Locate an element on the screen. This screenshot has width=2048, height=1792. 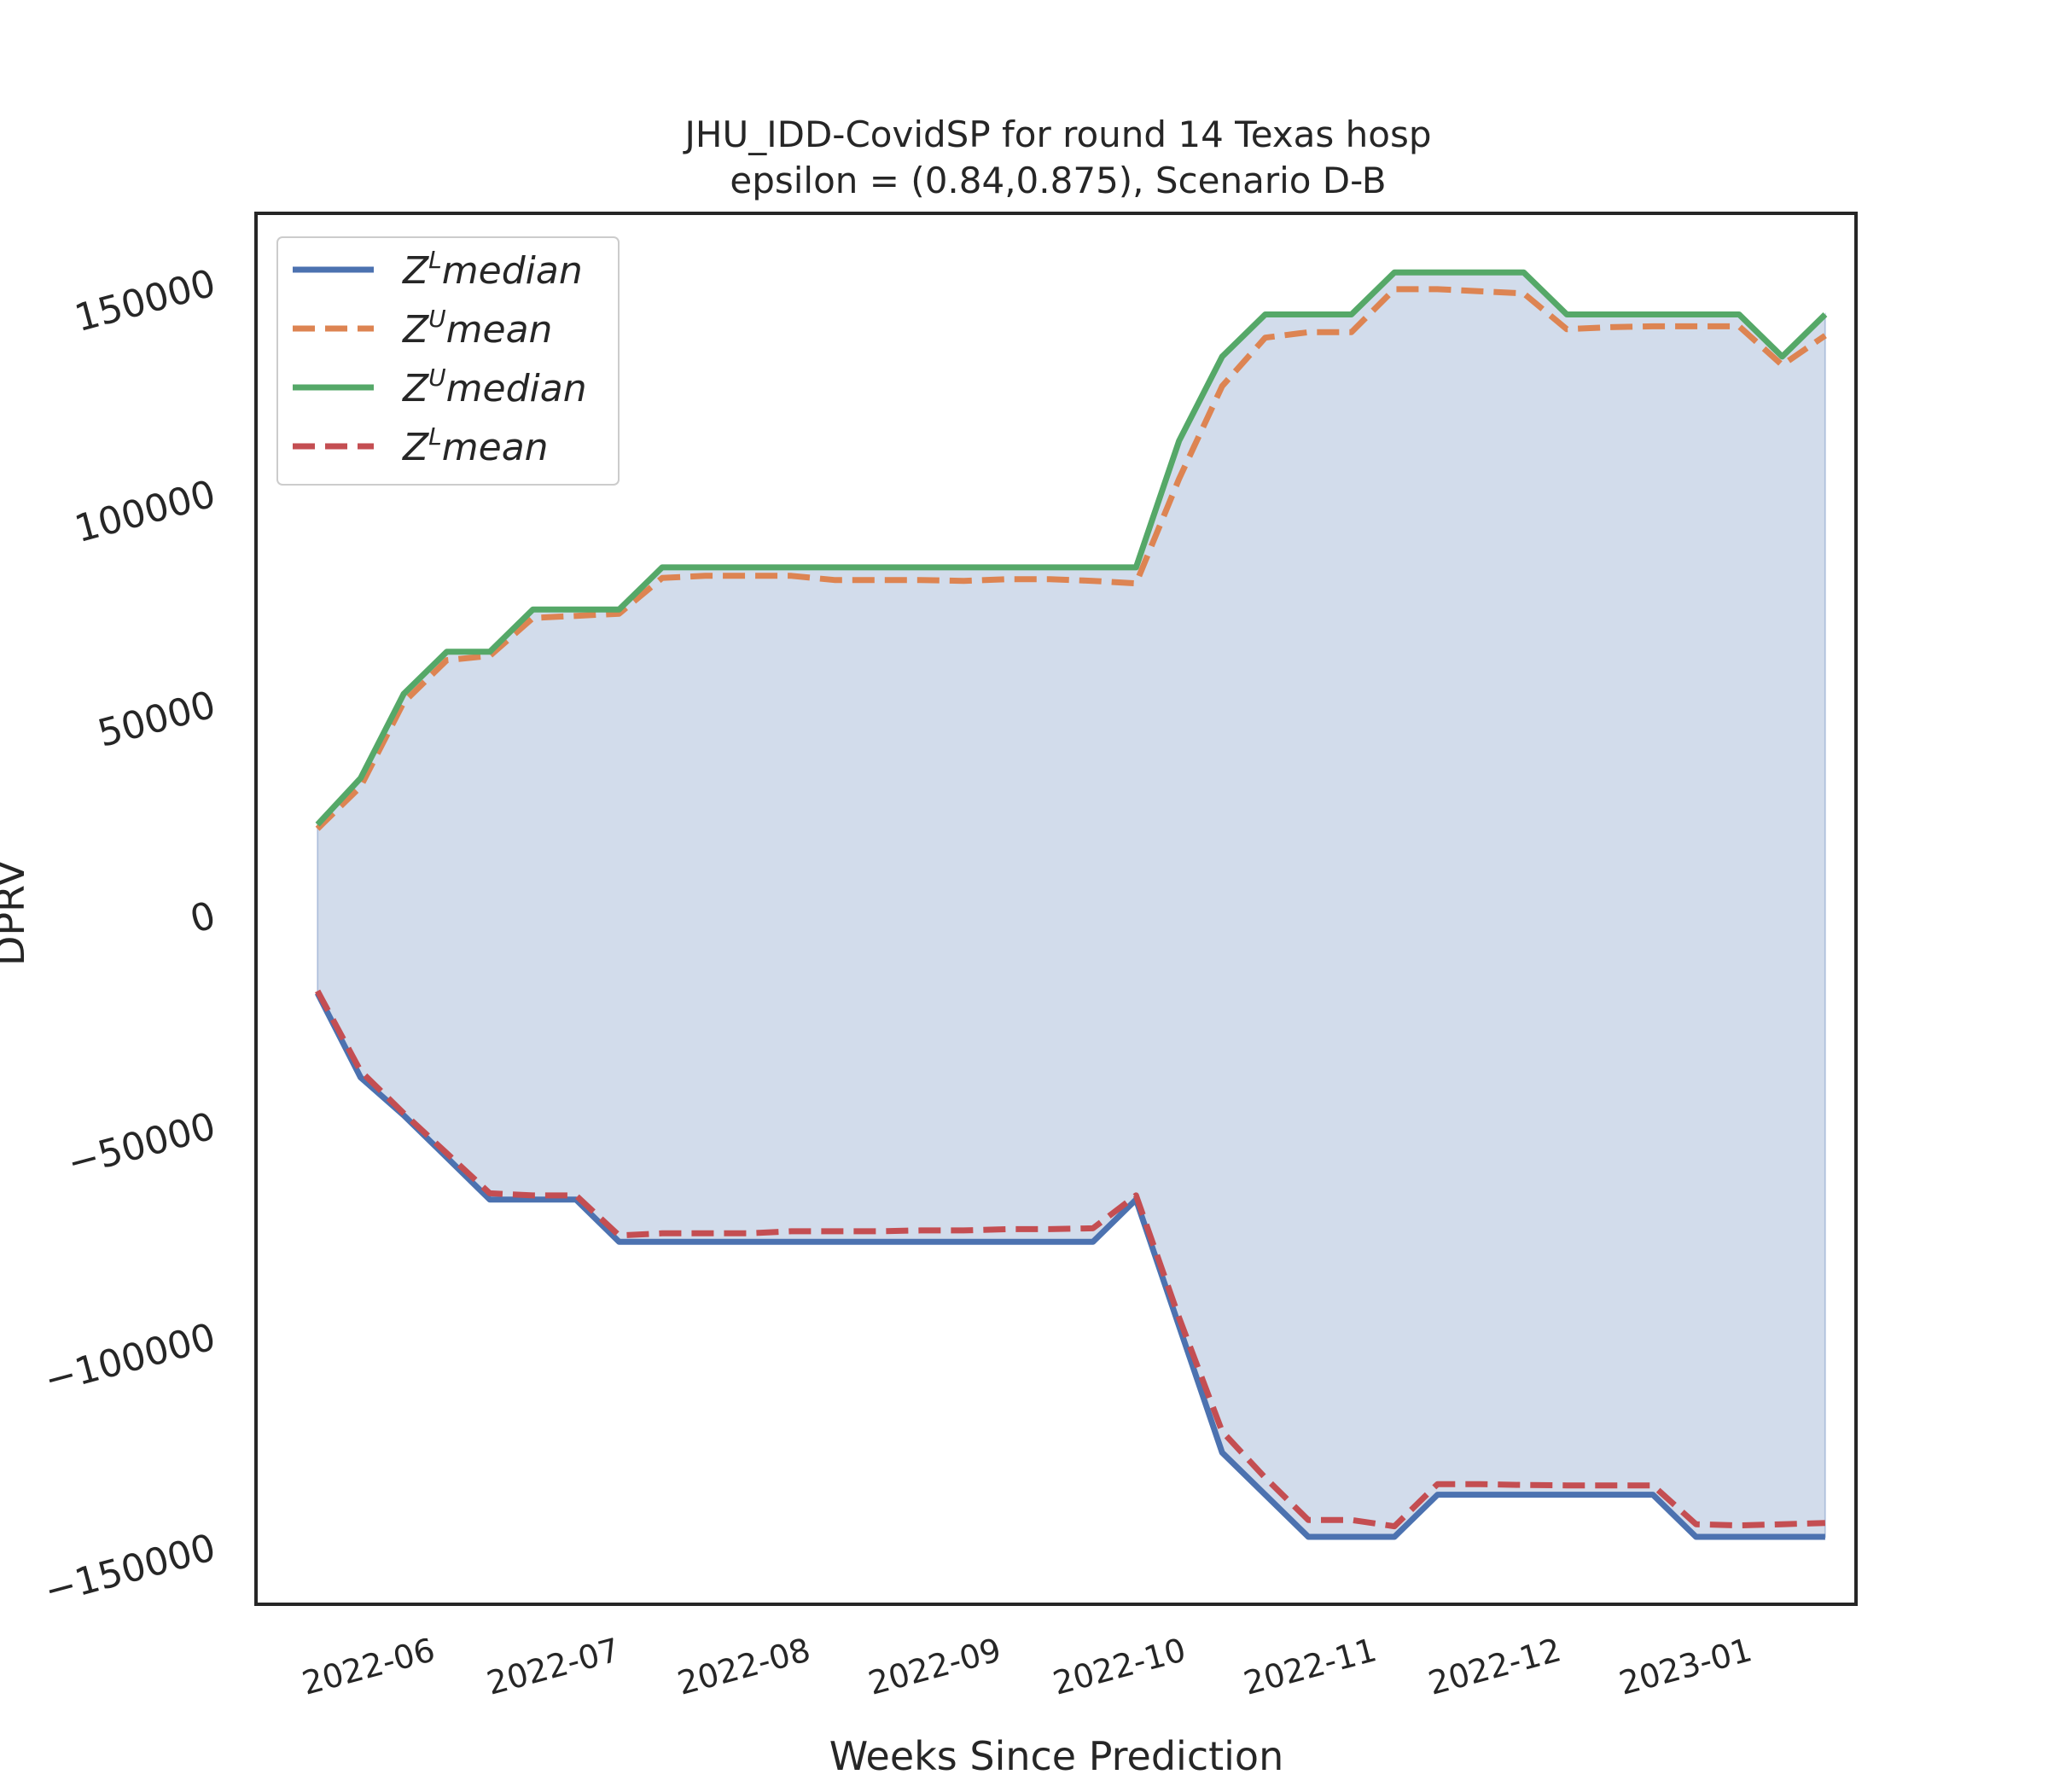
x-tick-label: 2022-06 is located at coordinates (368, 1666).